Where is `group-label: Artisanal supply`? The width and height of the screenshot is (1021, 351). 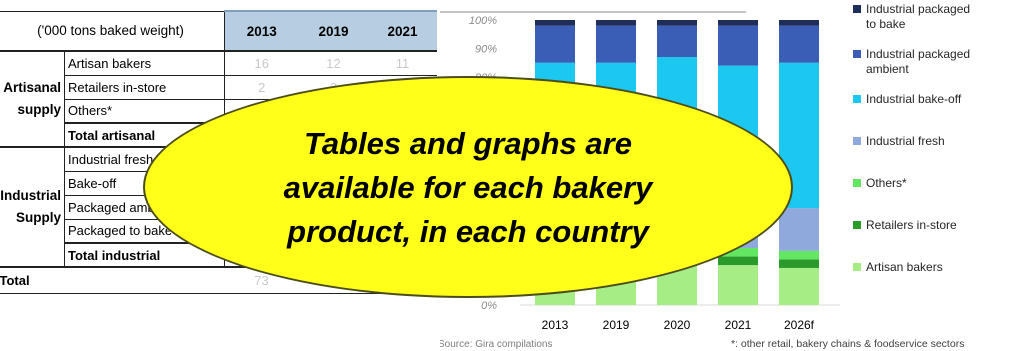 group-label: Artisanal supply is located at coordinates (32, 99).